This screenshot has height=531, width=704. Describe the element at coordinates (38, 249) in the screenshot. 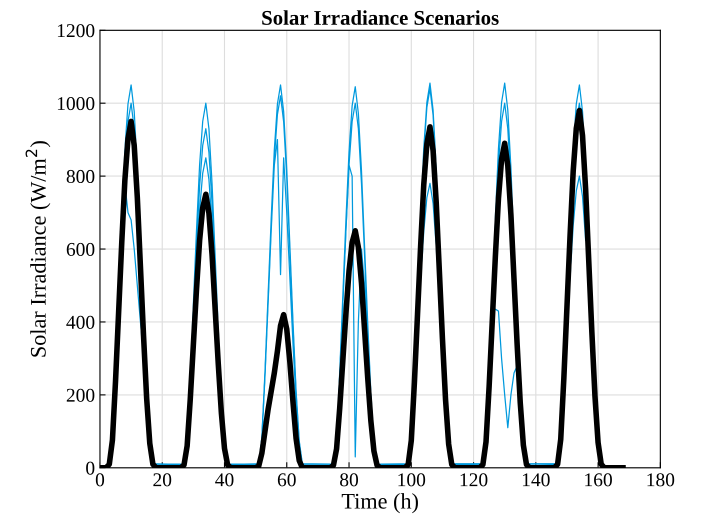

I see `y-axis-title: Solar Irradiance (W/m$^{2}$)` at that location.